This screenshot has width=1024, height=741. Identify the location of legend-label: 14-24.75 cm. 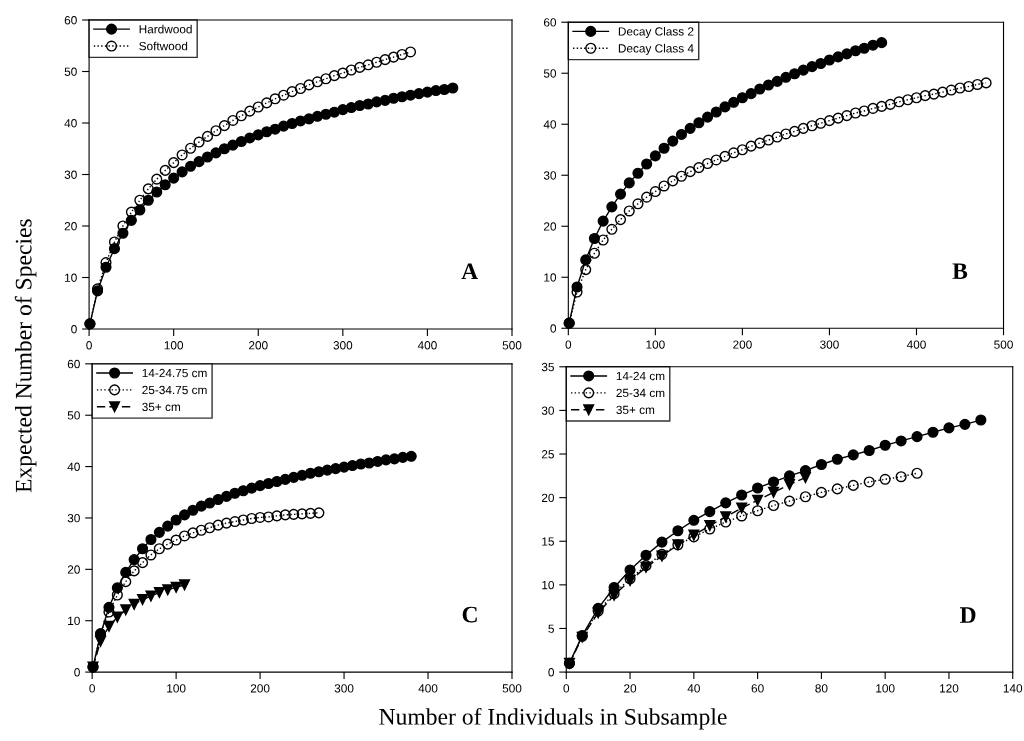
(174, 373).